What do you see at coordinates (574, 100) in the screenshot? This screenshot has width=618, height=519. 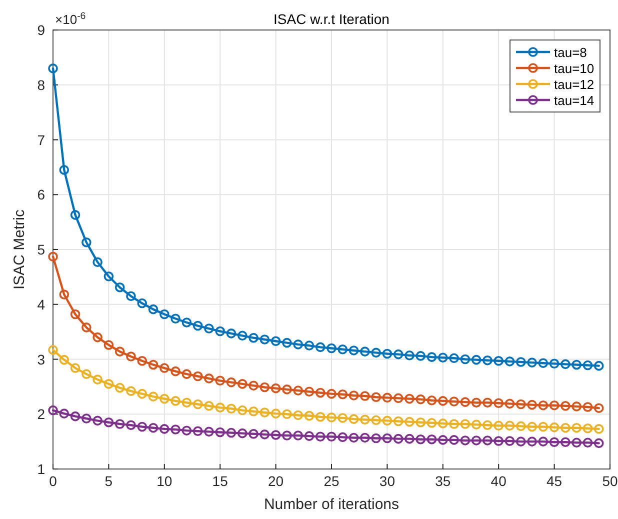 I see `legend-label: tau=14` at bounding box center [574, 100].